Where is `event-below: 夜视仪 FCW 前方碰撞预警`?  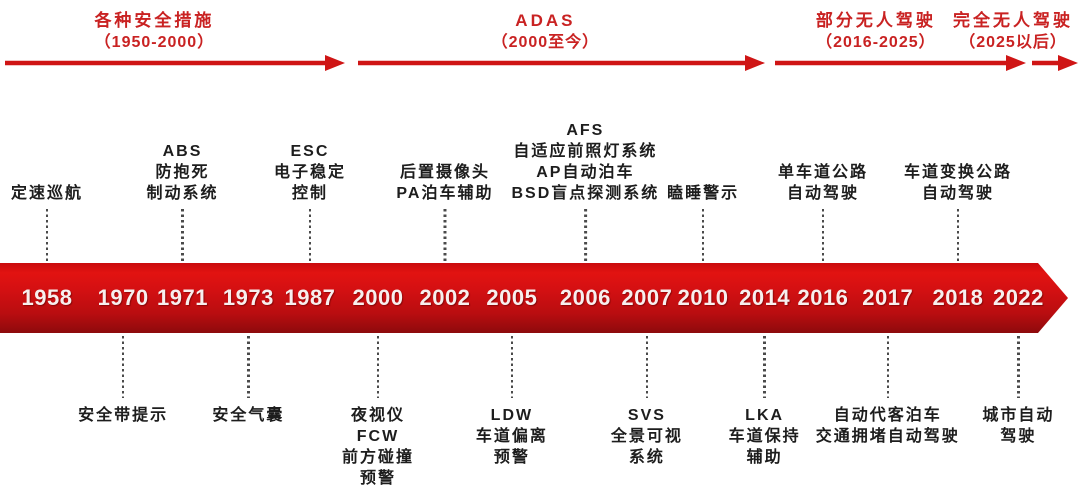 event-below: 夜视仪 FCW 前方碰撞预警 is located at coordinates (378, 412).